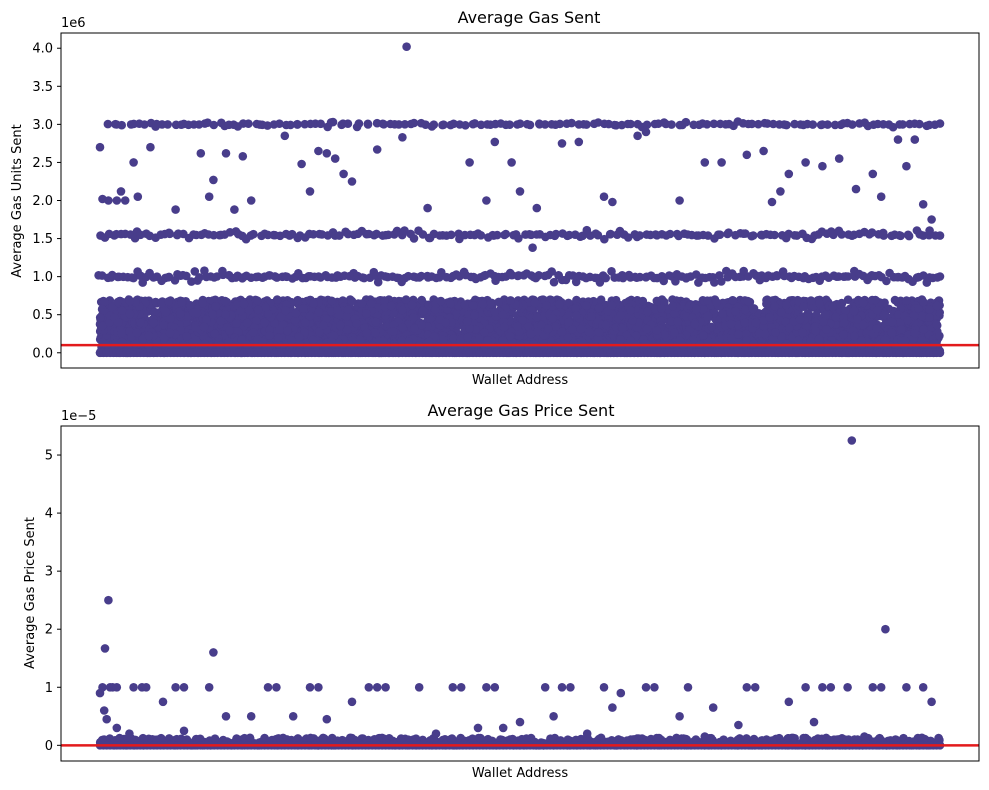 This screenshot has height=790, width=989. I want to click on chart-title: Average Gas Sent, so click(529, 17).